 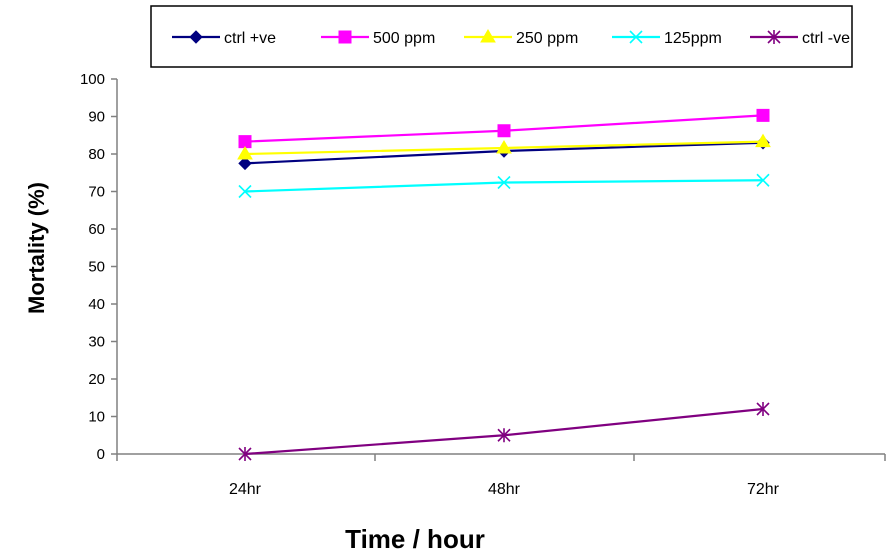 What do you see at coordinates (250, 38) in the screenshot?
I see `legend-label: ctrl +ve` at bounding box center [250, 38].